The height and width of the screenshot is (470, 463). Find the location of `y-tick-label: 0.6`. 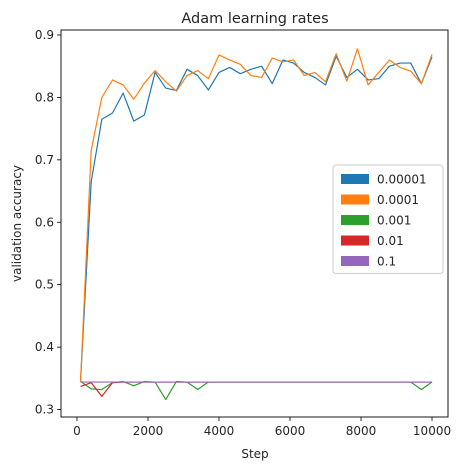

y-tick-label: 0.6 is located at coordinates (44, 222).